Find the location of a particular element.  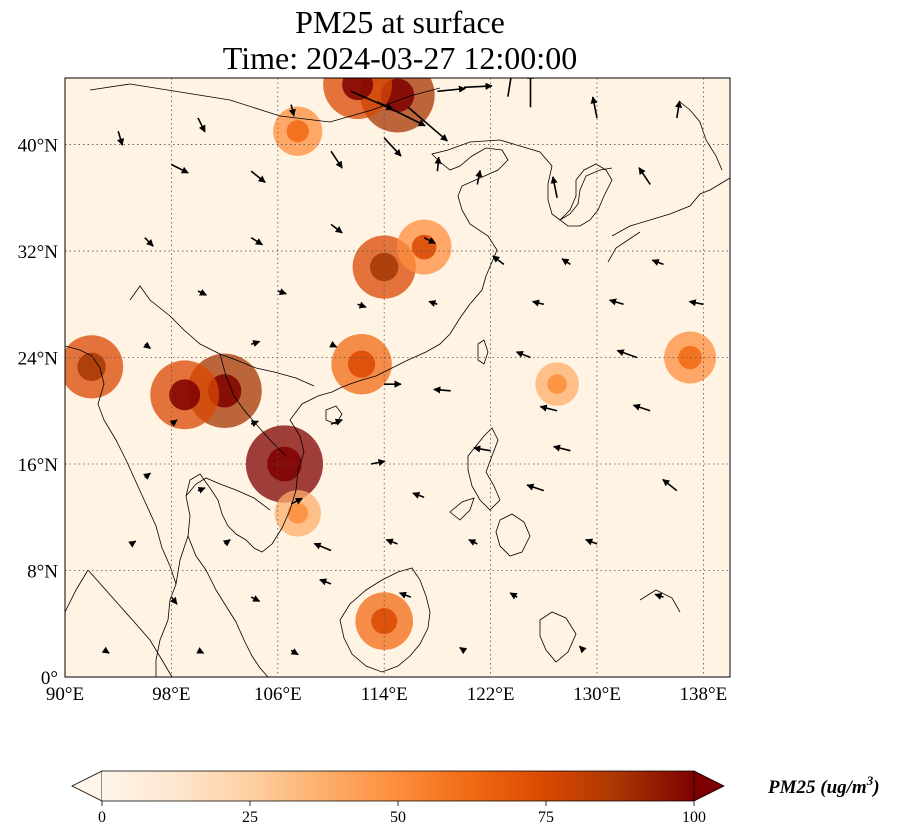

map-title-line1: PM25 at surface is located at coordinates (400, 22).